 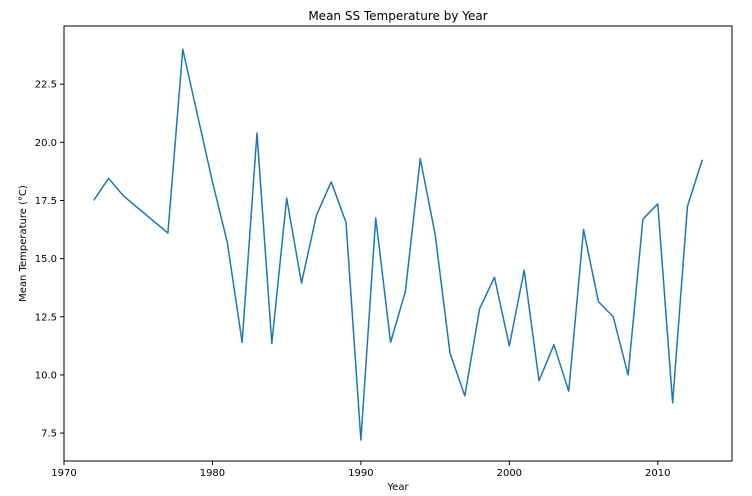 What do you see at coordinates (46, 143) in the screenshot?
I see `y-tick-label: 20.0` at bounding box center [46, 143].